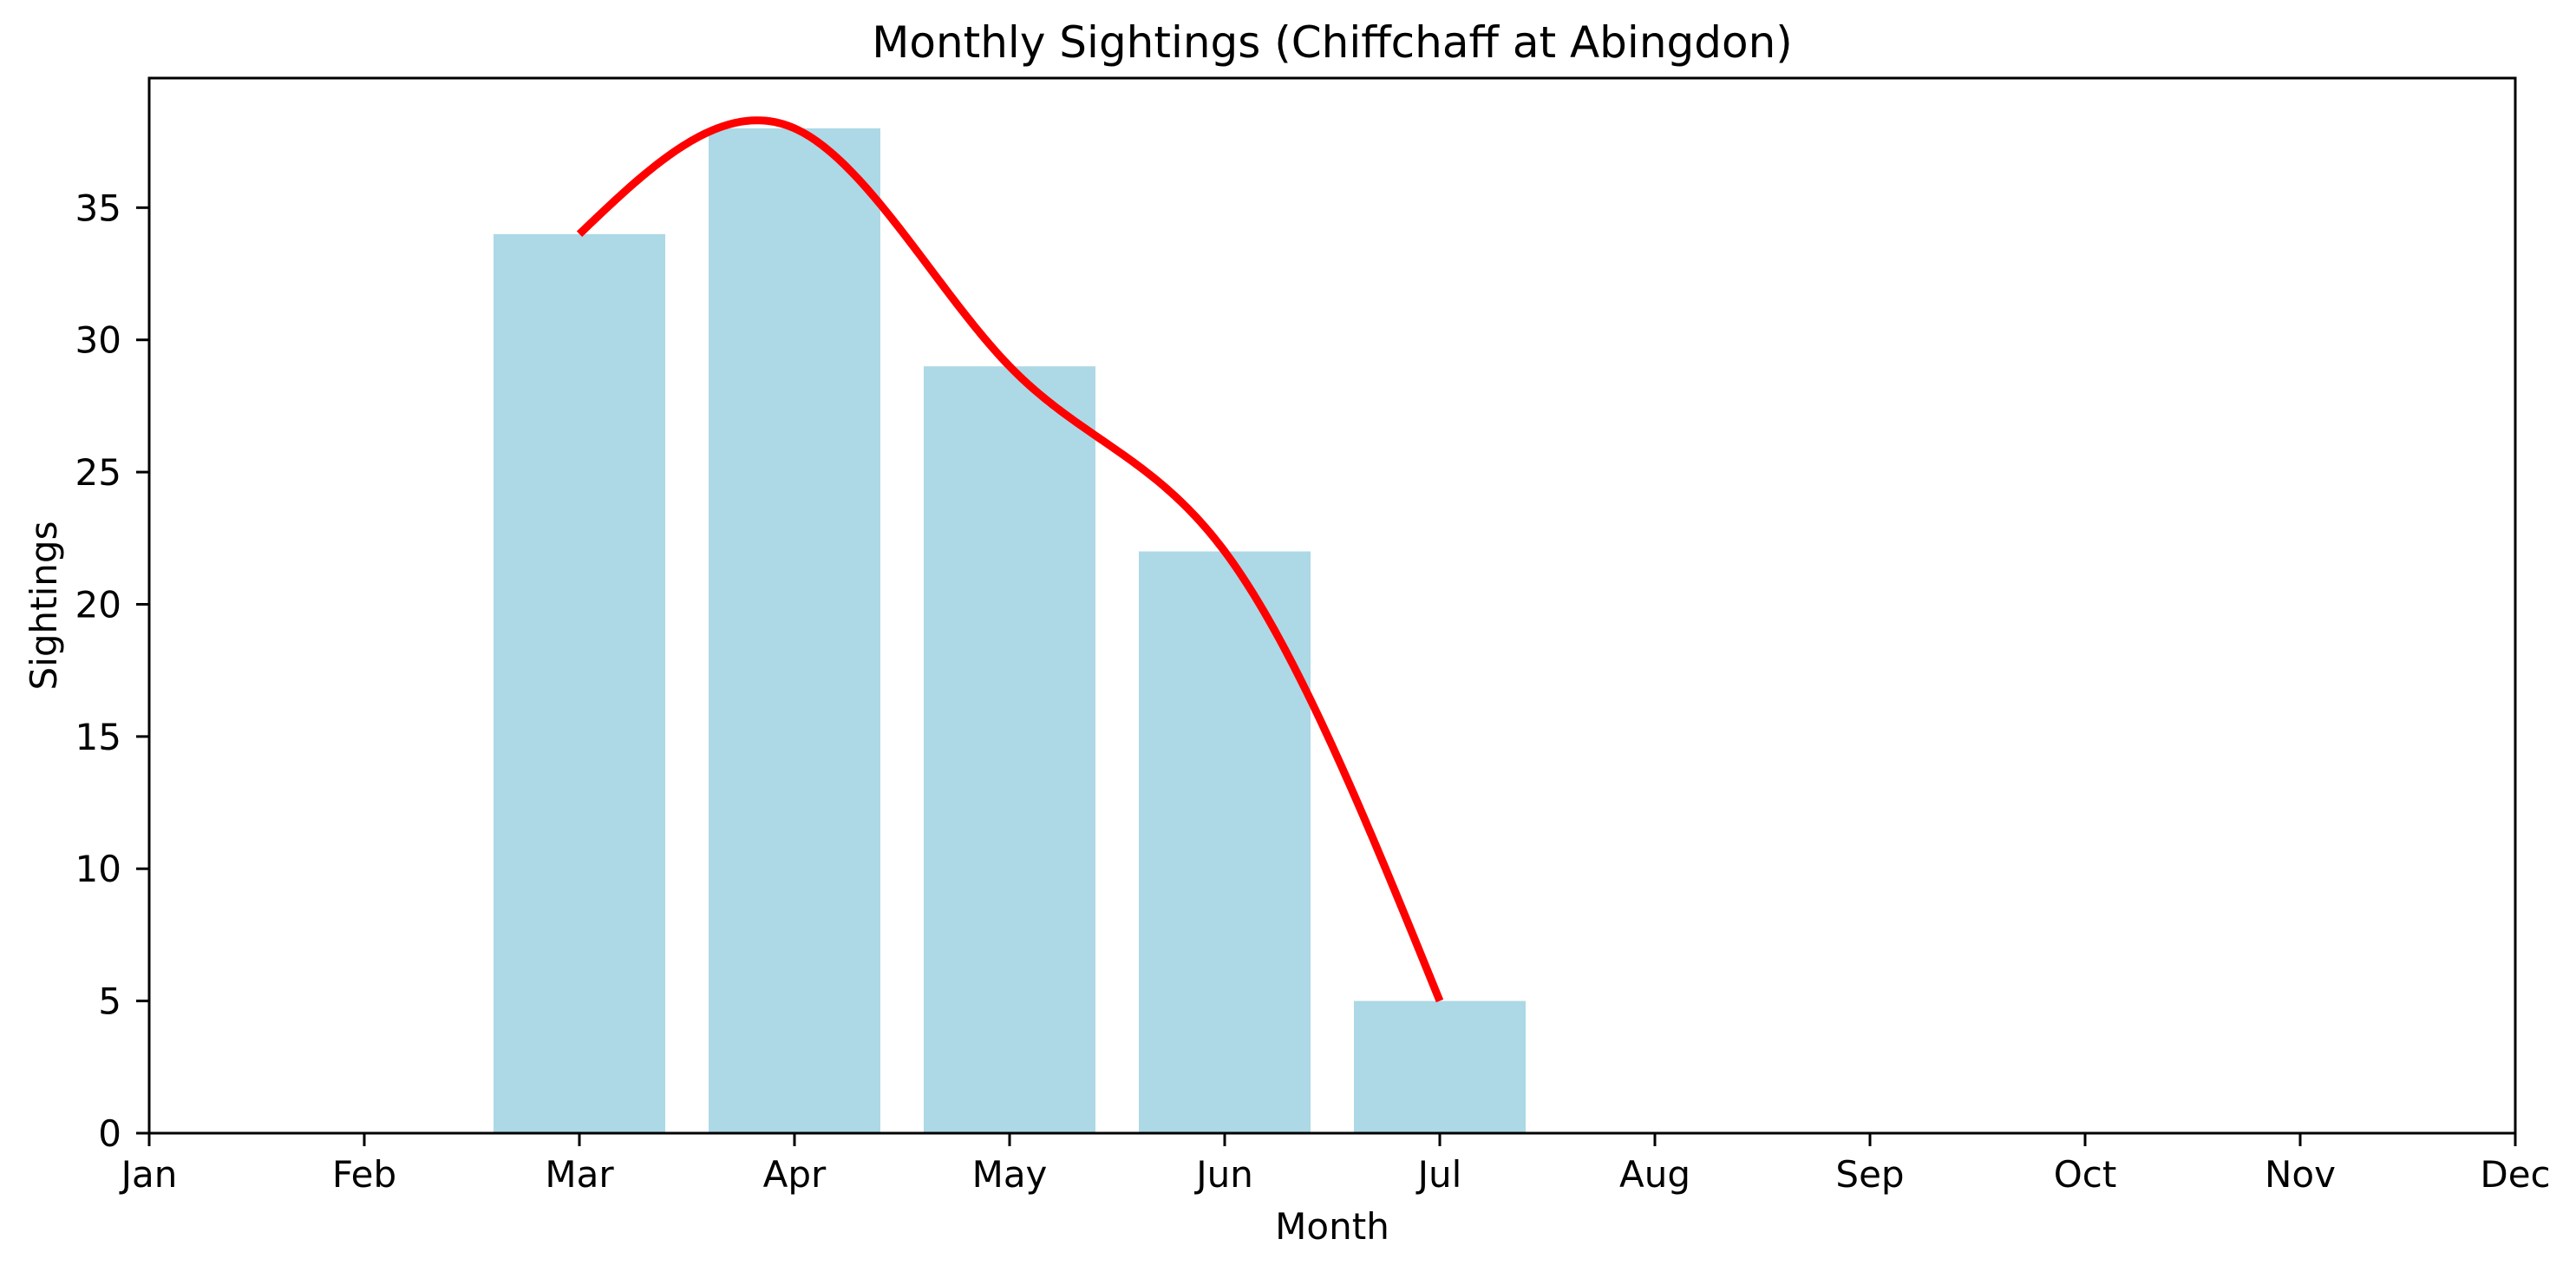 The image size is (2576, 1272). Describe the element at coordinates (794, 630) in the screenshot. I see `bar-apr` at that location.